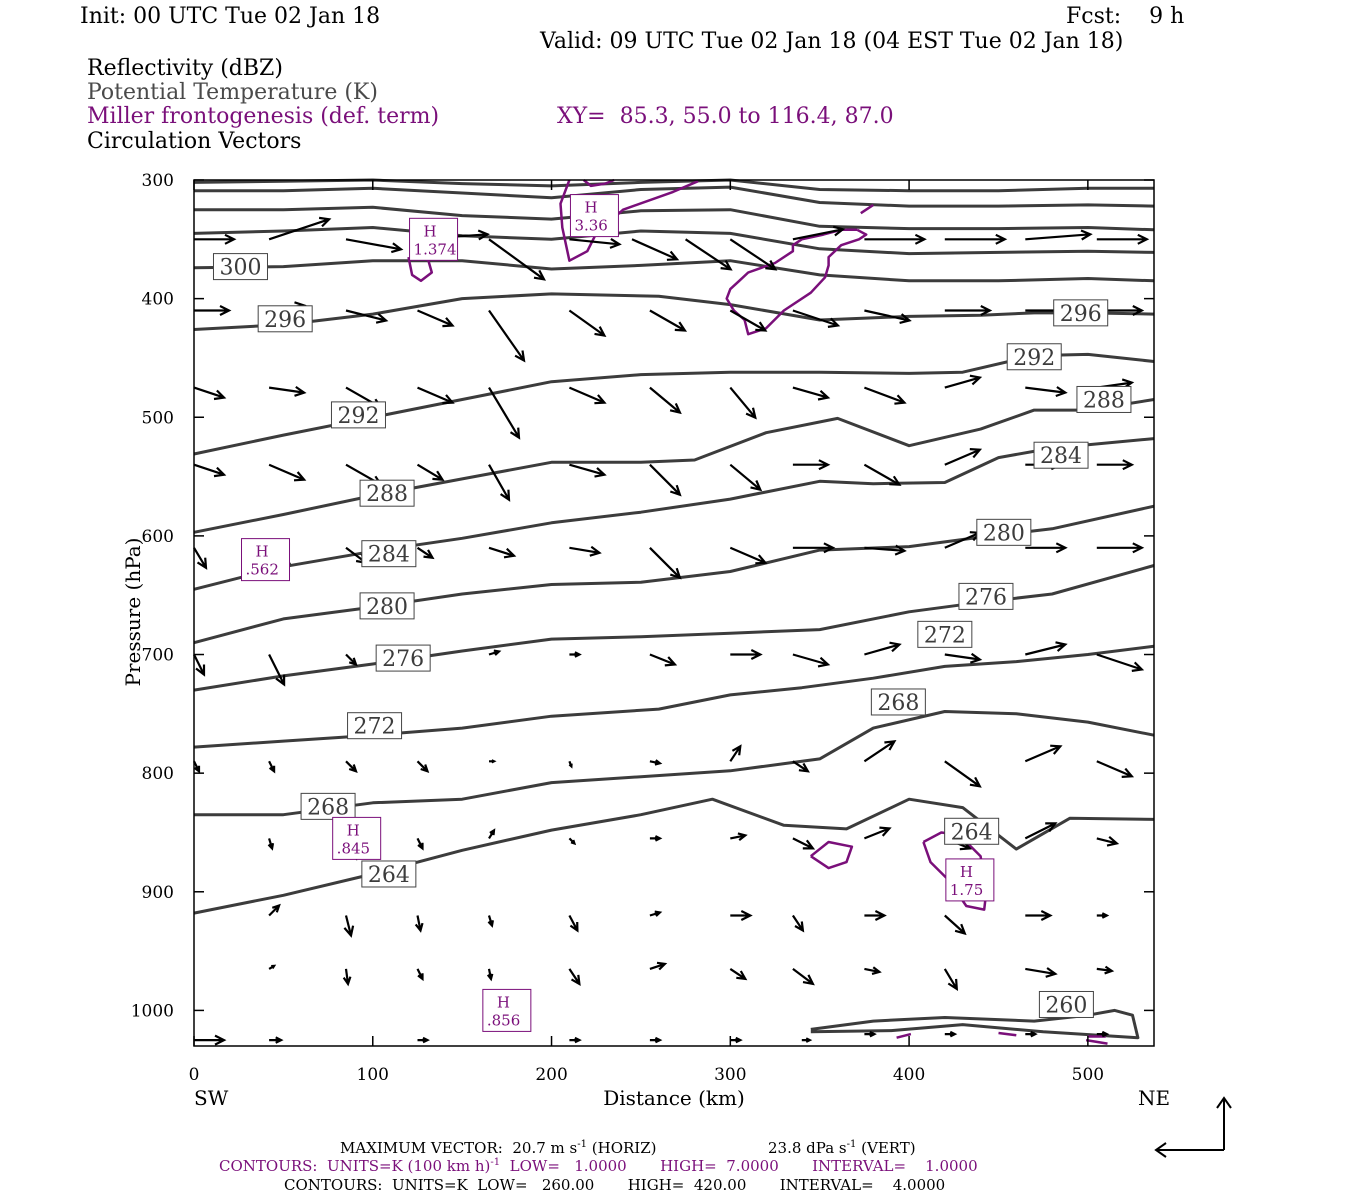 Image resolution: width=1350 pixels, height=1200 pixels. I want to click on theta-label-300: 300, so click(240, 267).